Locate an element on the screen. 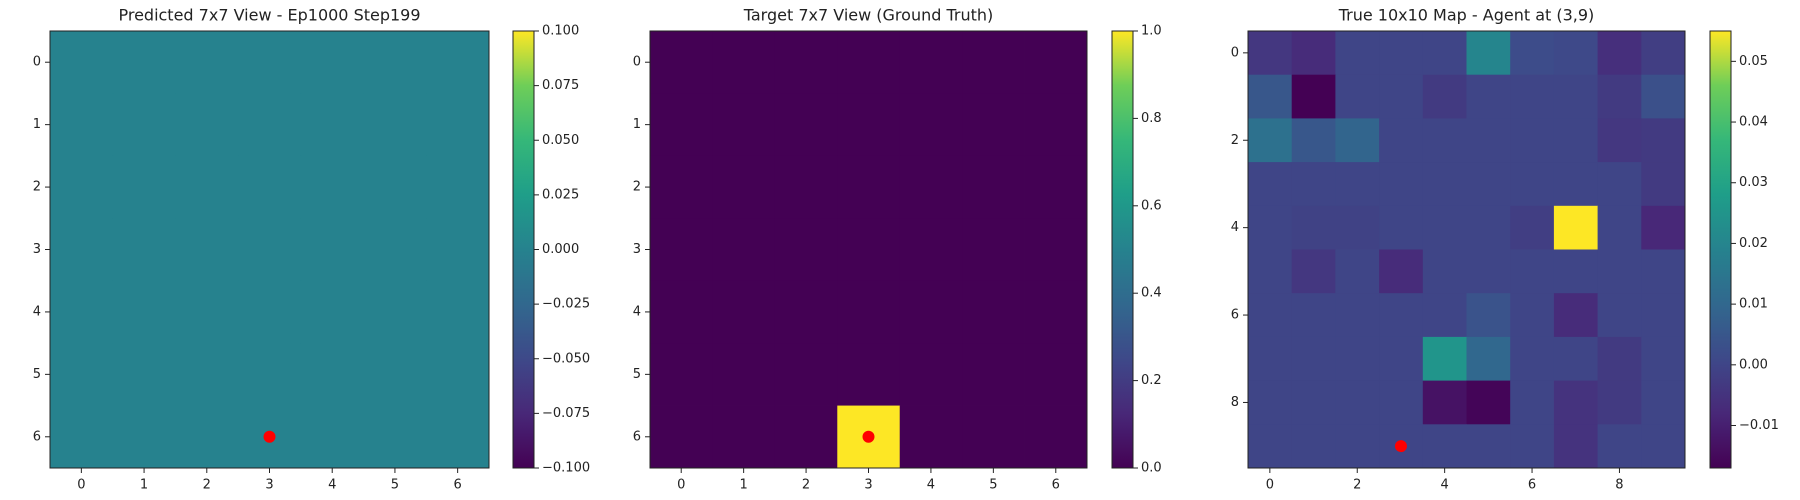  colorbar-tick-label: 0.8 is located at coordinates (1151, 118).